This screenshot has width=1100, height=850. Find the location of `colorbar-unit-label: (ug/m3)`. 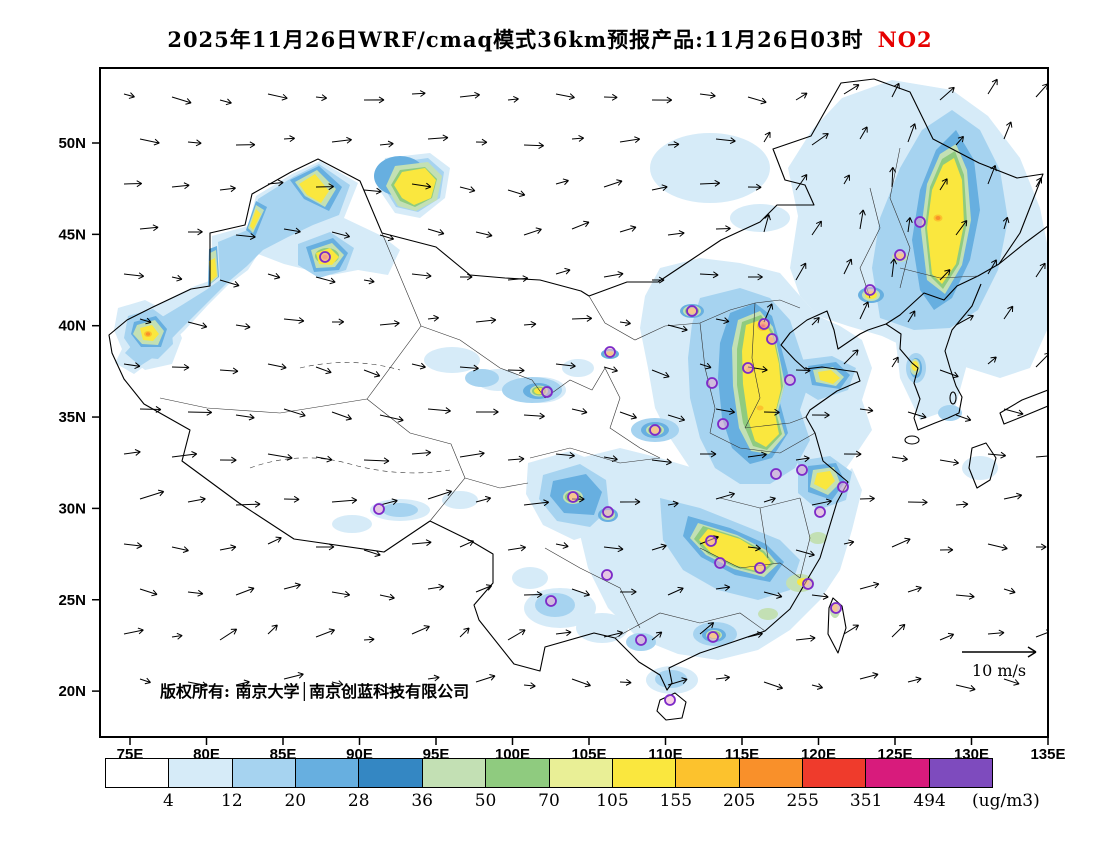

colorbar-unit-label: (ug/m3) is located at coordinates (1006, 801).